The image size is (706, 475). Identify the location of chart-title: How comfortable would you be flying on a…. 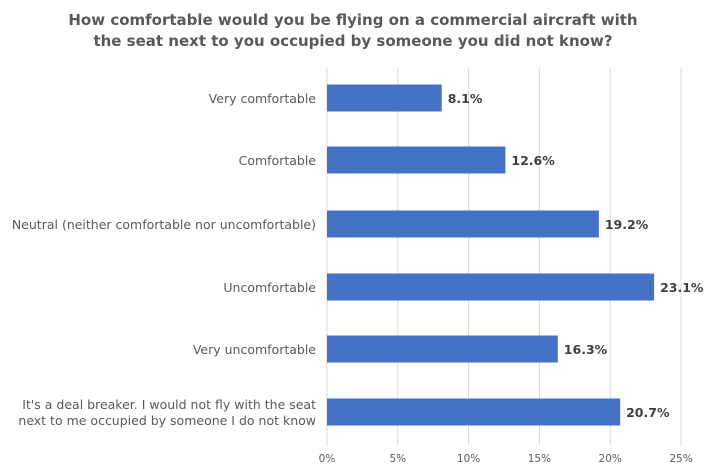
(353, 31).